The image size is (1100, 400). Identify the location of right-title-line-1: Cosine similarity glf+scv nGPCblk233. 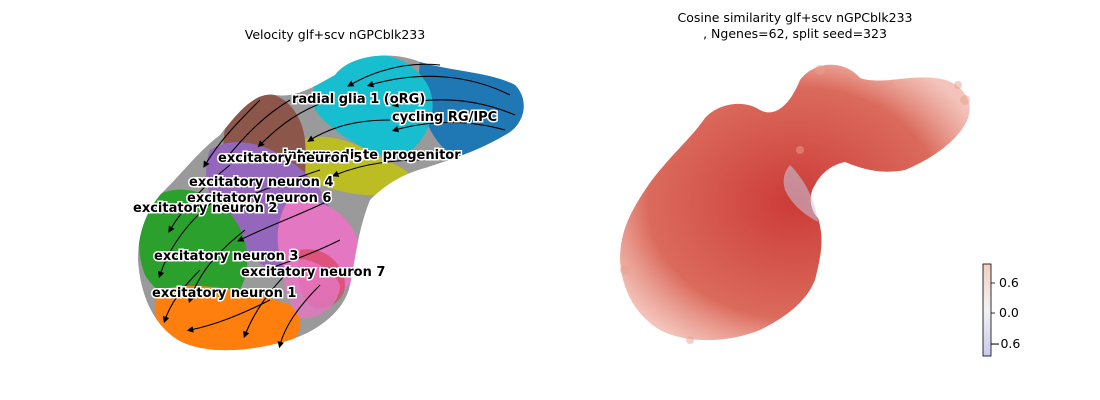
(795, 17).